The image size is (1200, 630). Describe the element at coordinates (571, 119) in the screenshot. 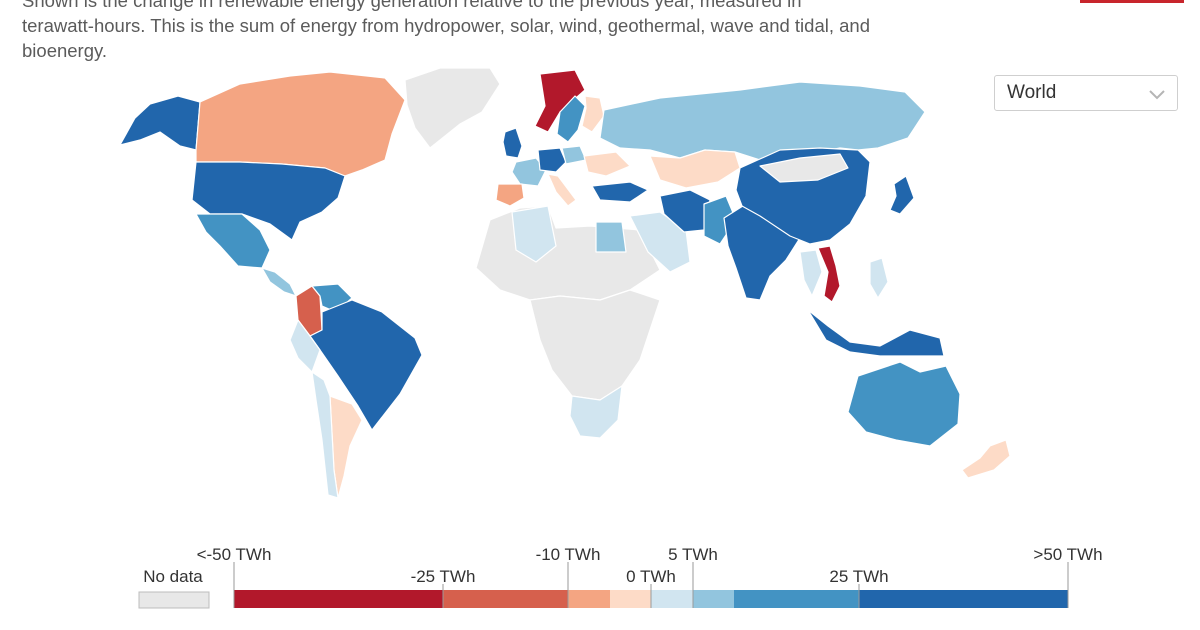

I see `region-sweden` at that location.